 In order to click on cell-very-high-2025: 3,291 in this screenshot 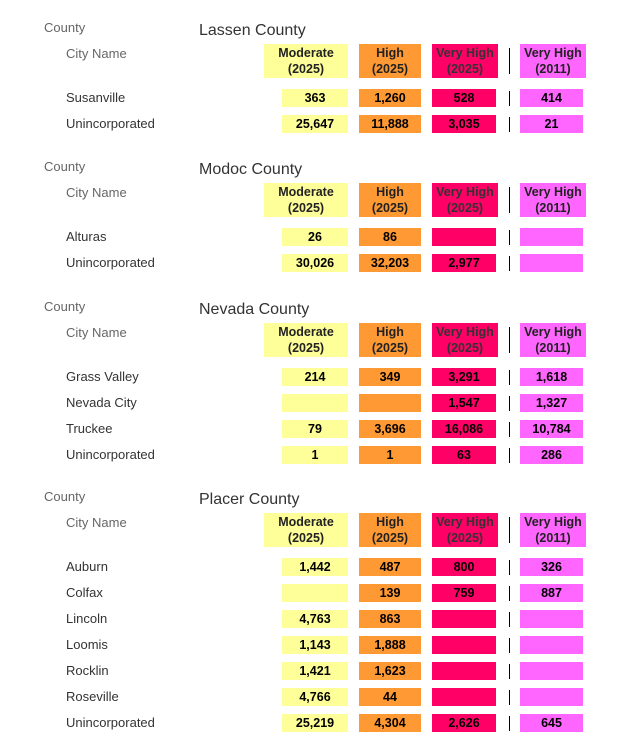, I will do `click(464, 377)`.